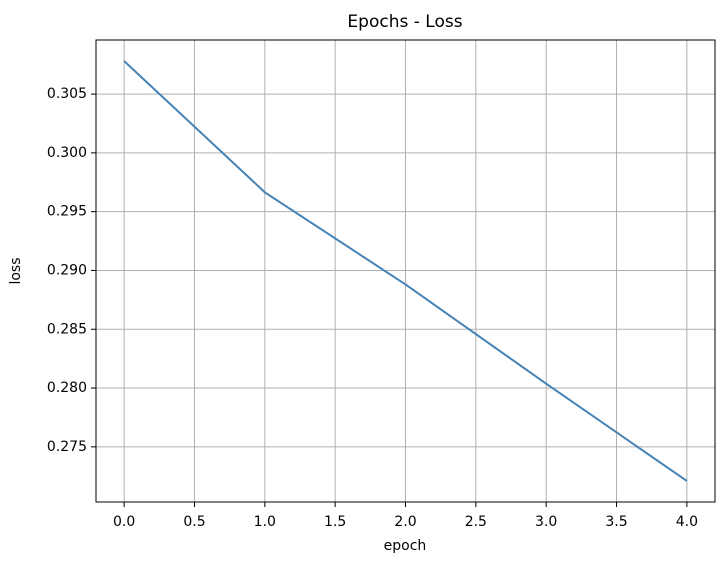  Describe the element at coordinates (546, 522) in the screenshot. I see `x-tick-label: 3.0` at that location.